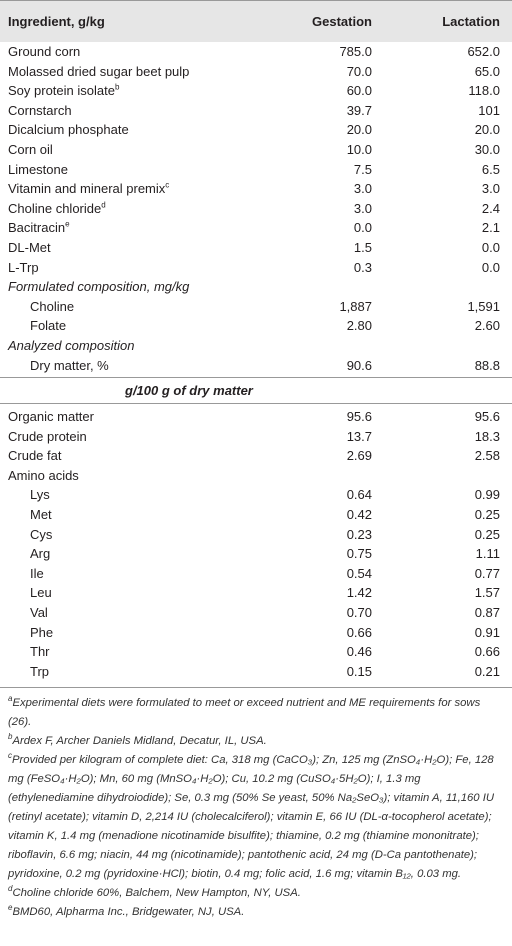  I want to click on gestation-cell: 2.80, so click(359, 326).